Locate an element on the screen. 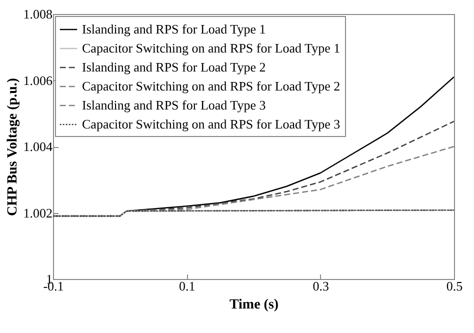 This screenshot has width=474, height=333. x-tick-label: 0.5 is located at coordinates (454, 286).